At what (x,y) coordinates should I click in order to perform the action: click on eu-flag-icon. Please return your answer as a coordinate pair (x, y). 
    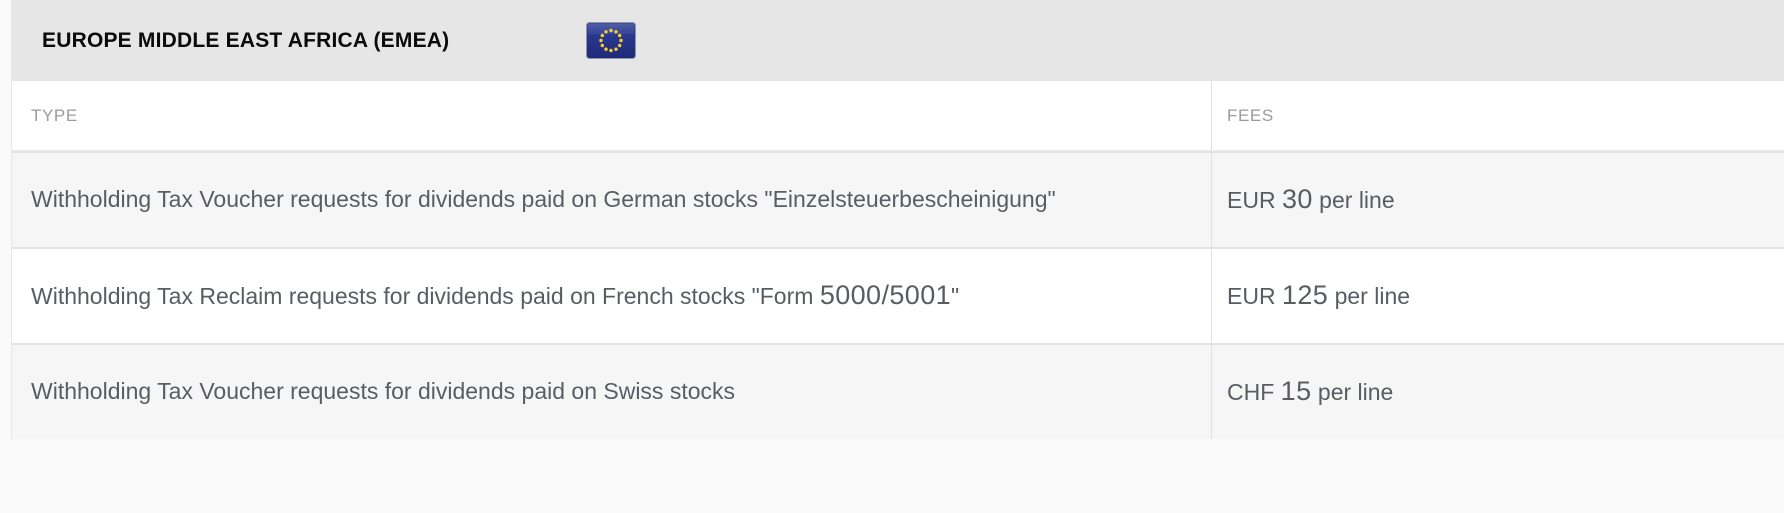
    Looking at the image, I should click on (611, 40).